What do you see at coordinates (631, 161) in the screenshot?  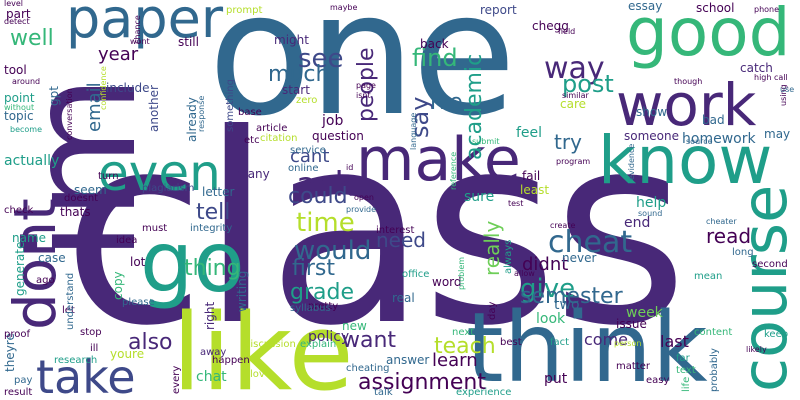 I see `word-evidence: evidence` at bounding box center [631, 161].